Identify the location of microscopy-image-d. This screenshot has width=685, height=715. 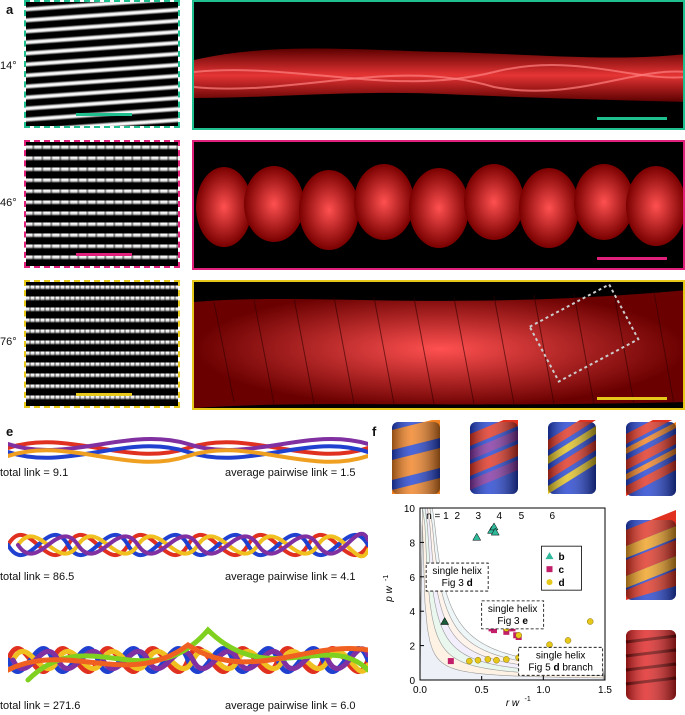
(438, 345).